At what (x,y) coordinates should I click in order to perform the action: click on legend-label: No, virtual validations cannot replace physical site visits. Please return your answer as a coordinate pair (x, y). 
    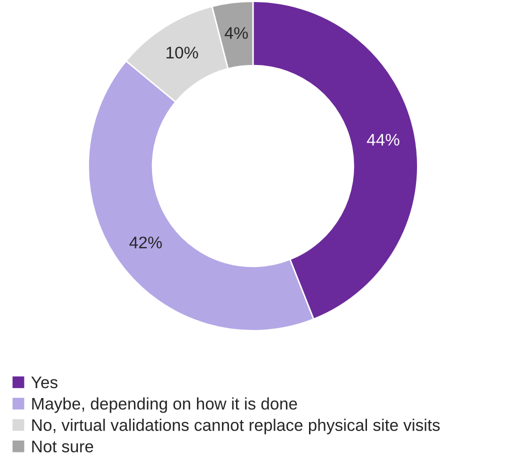
    Looking at the image, I should click on (236, 426).